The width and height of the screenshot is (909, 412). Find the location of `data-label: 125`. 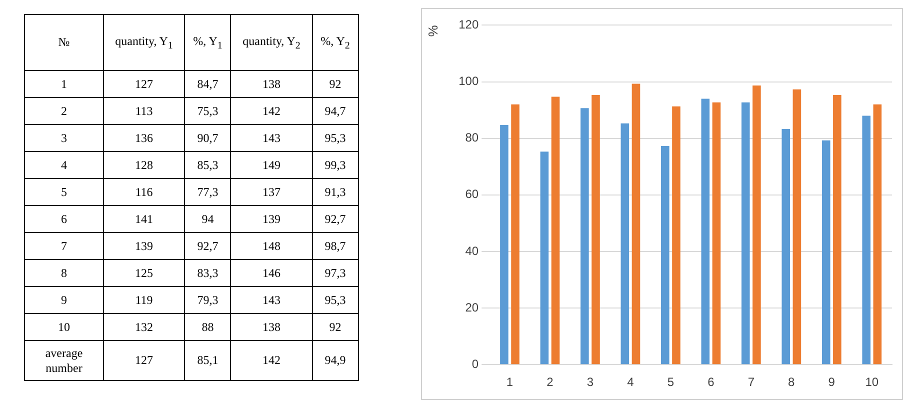

data-label: 125 is located at coordinates (144, 273).